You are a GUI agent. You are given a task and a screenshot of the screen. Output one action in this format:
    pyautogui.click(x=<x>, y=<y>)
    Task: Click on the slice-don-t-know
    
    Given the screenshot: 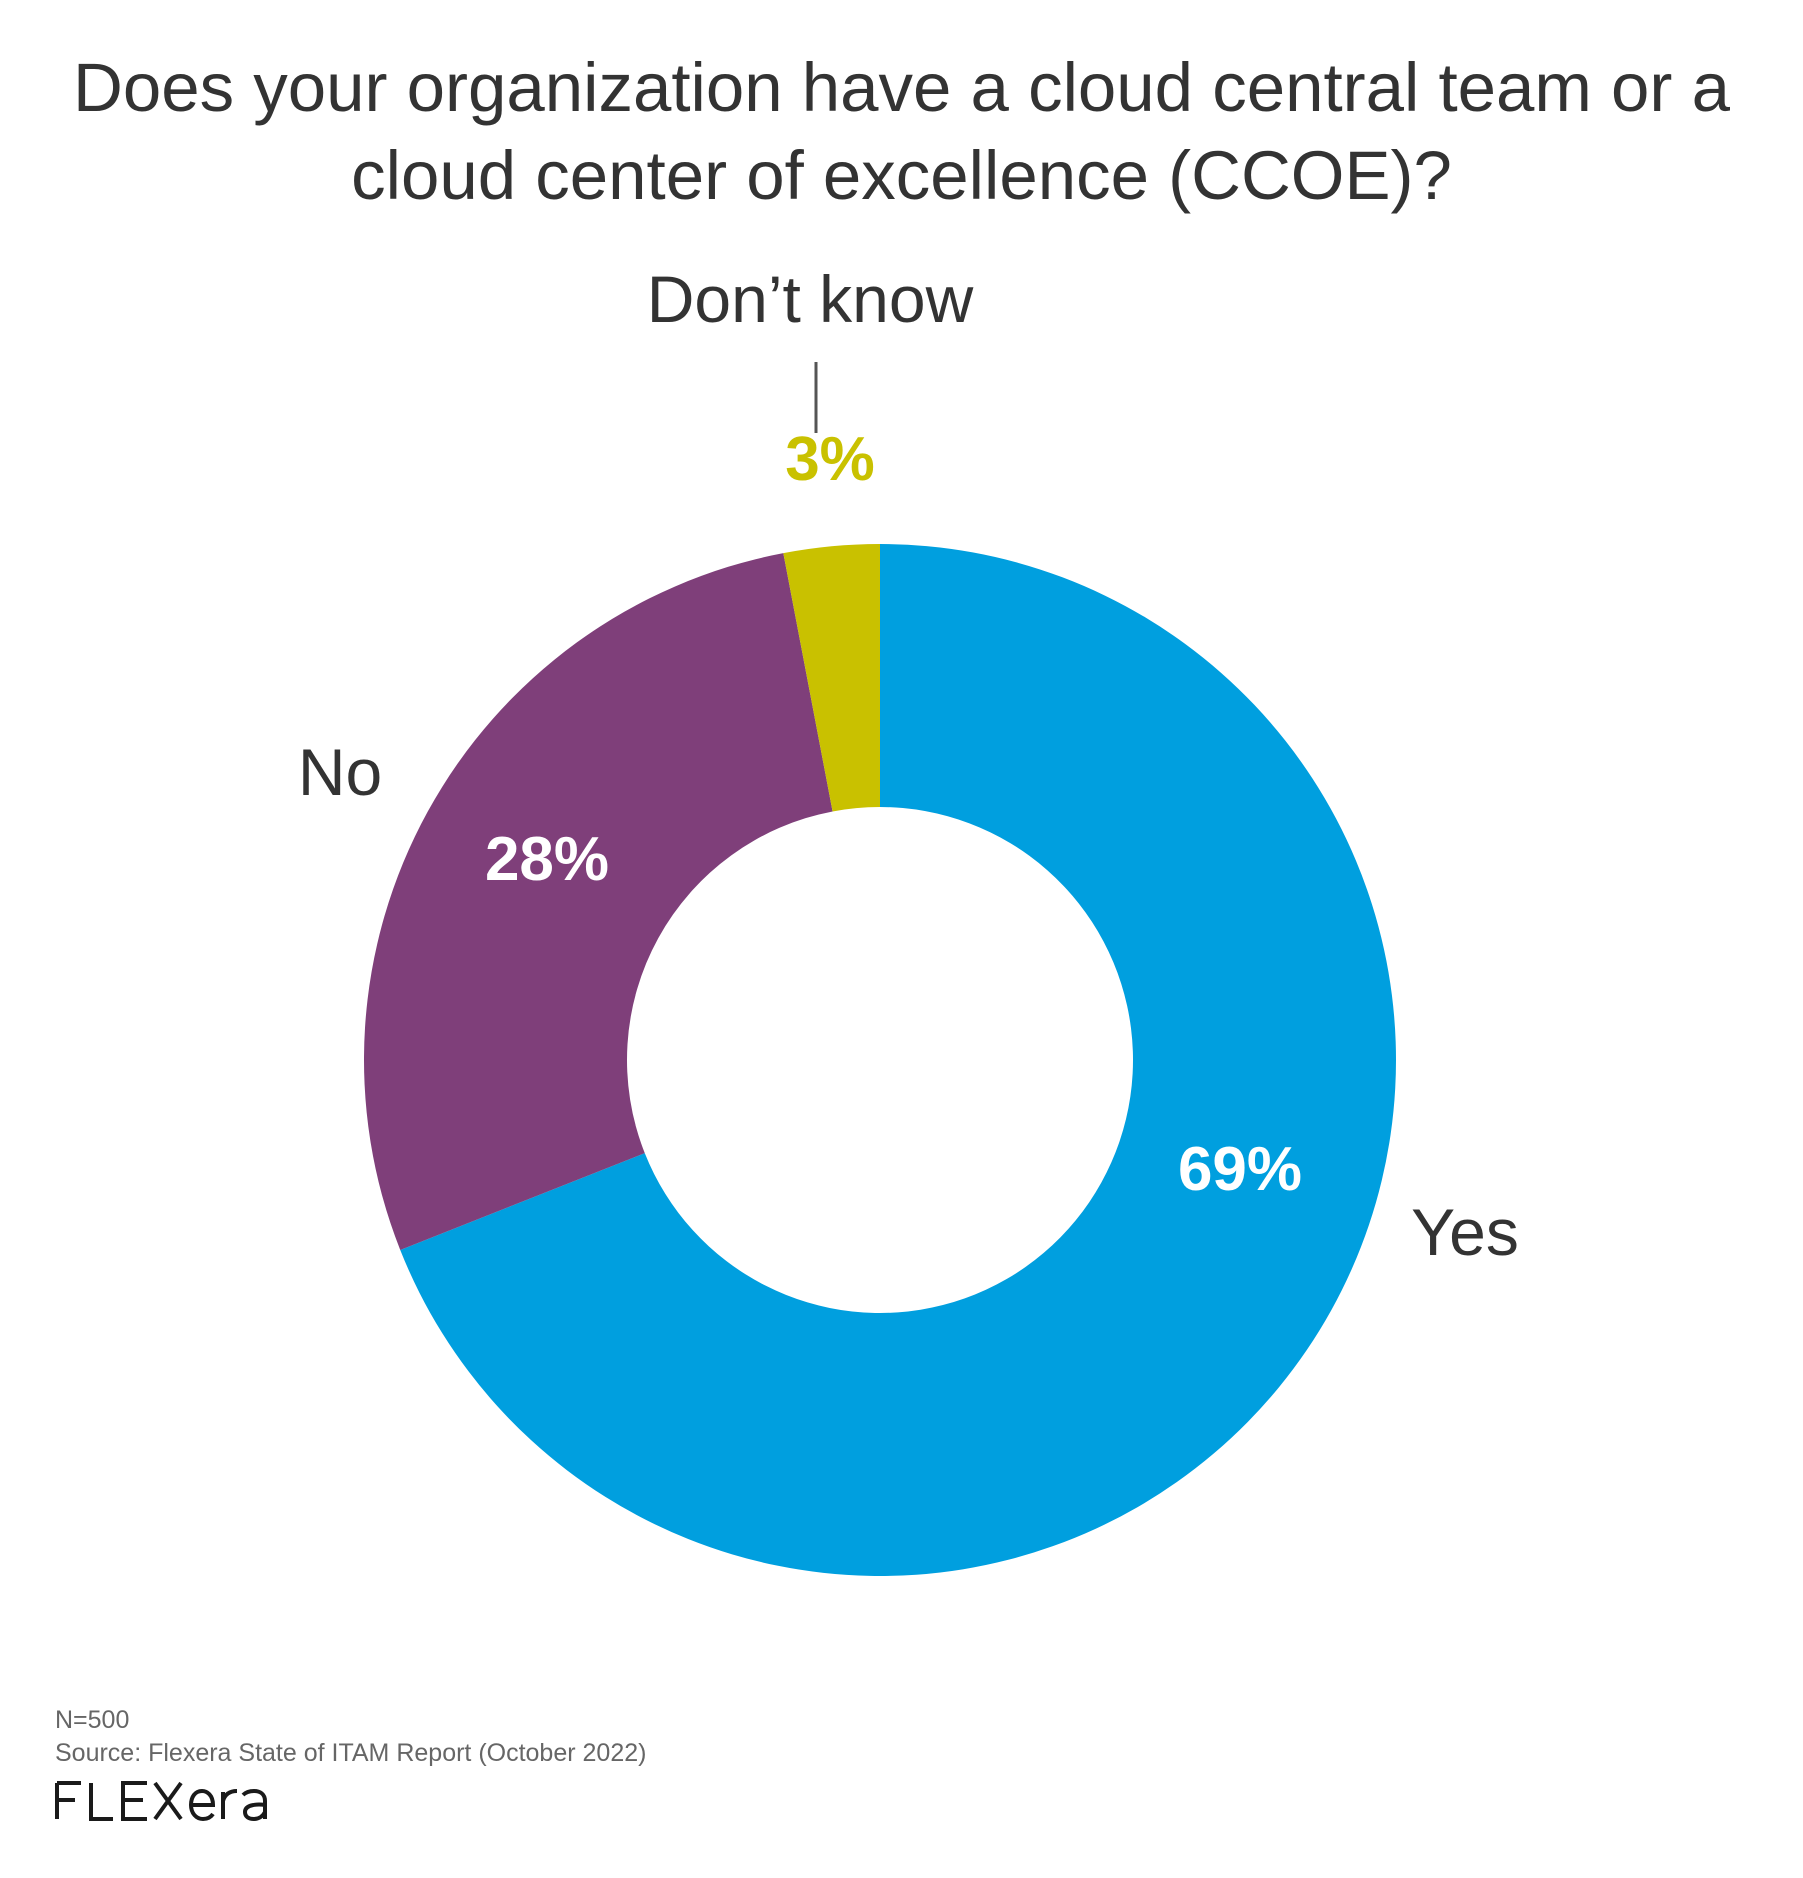 What is the action you would take?
    pyautogui.click(x=831, y=678)
    